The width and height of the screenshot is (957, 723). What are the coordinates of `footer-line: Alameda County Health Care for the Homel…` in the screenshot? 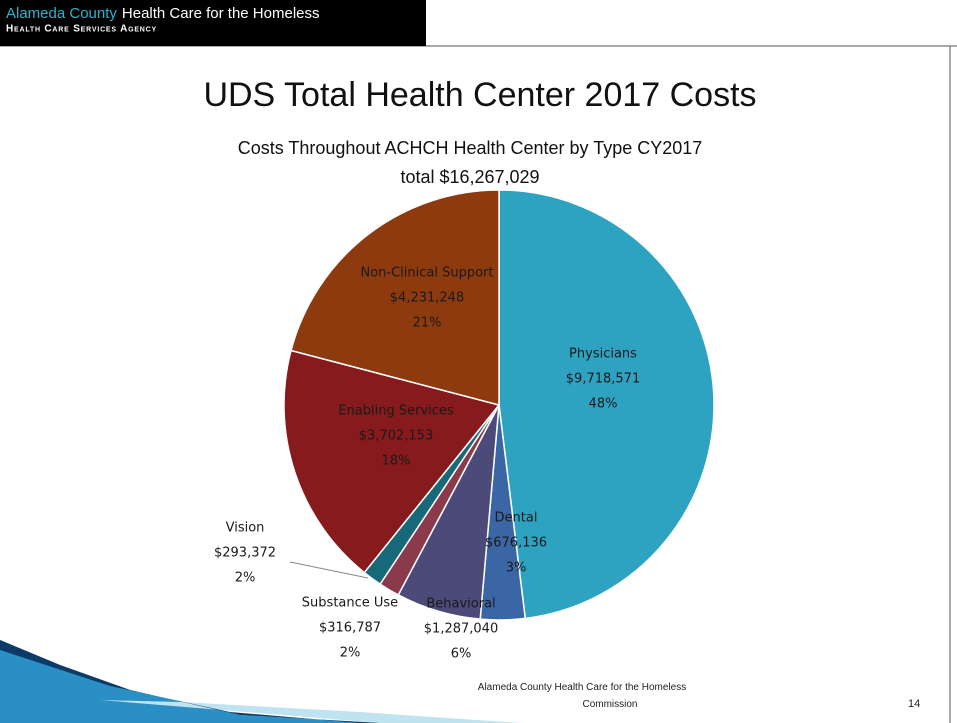 It's located at (582, 687).